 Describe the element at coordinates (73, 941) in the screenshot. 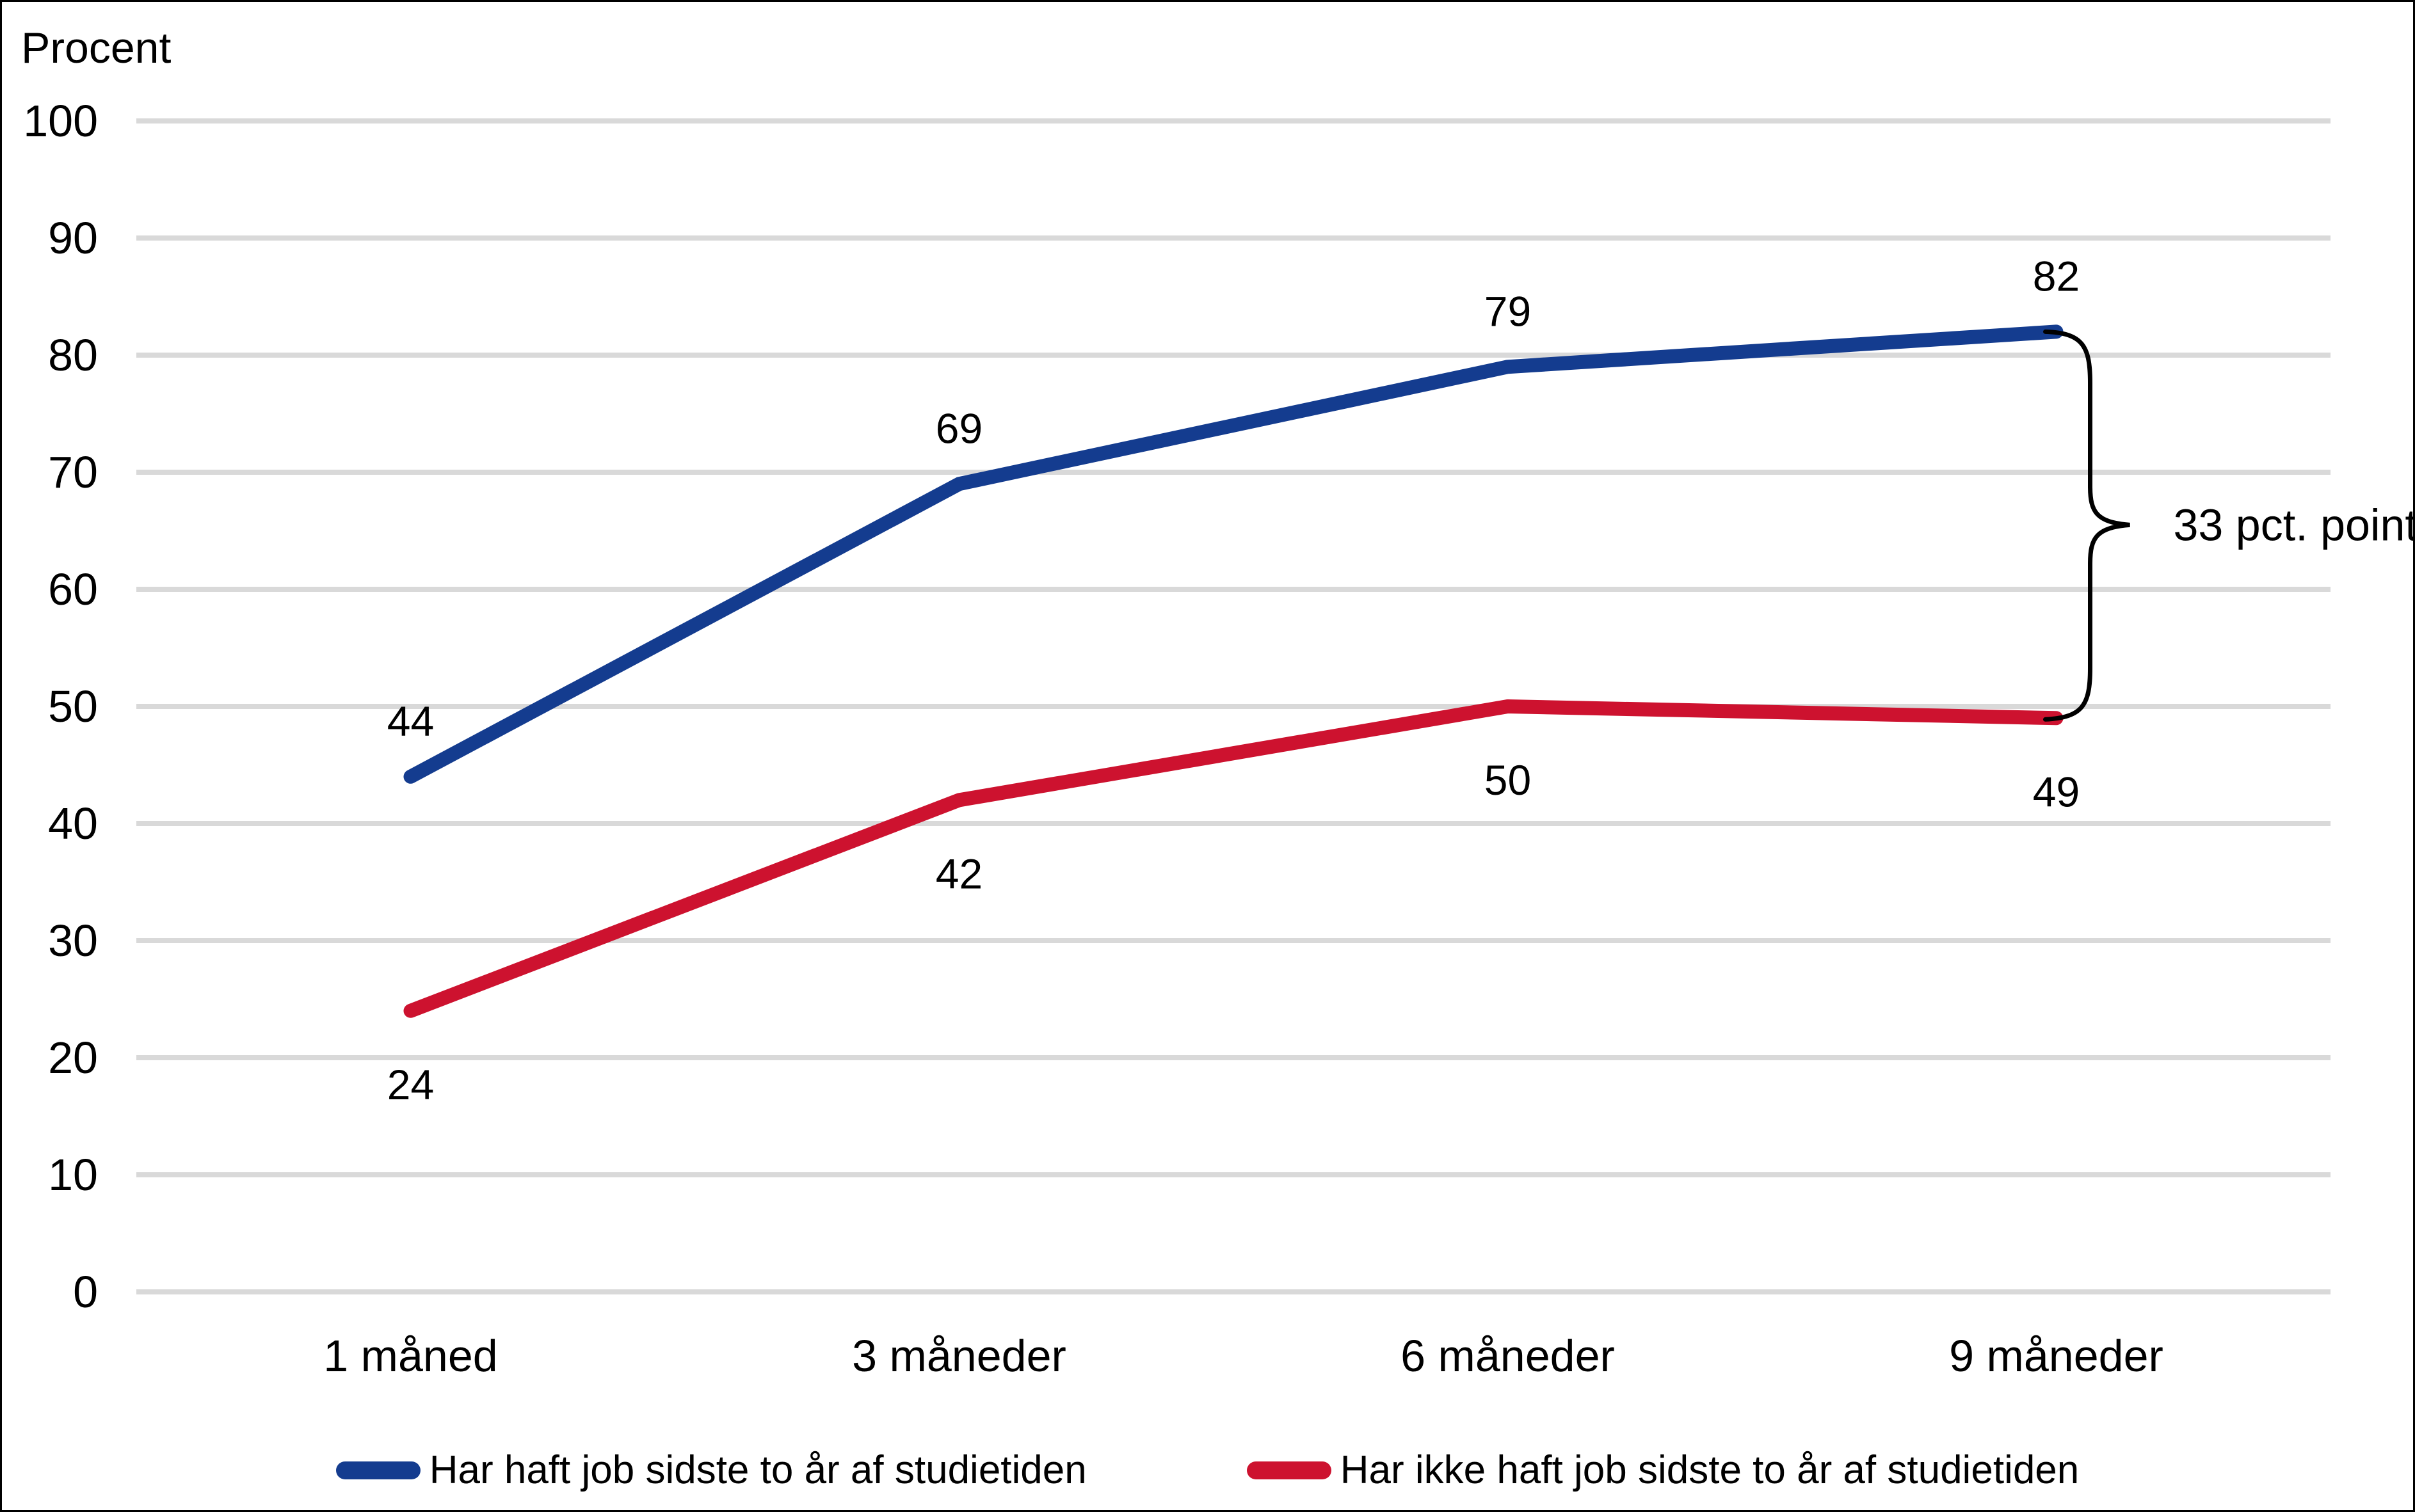

I see `y-axis-tick-label: 30` at that location.